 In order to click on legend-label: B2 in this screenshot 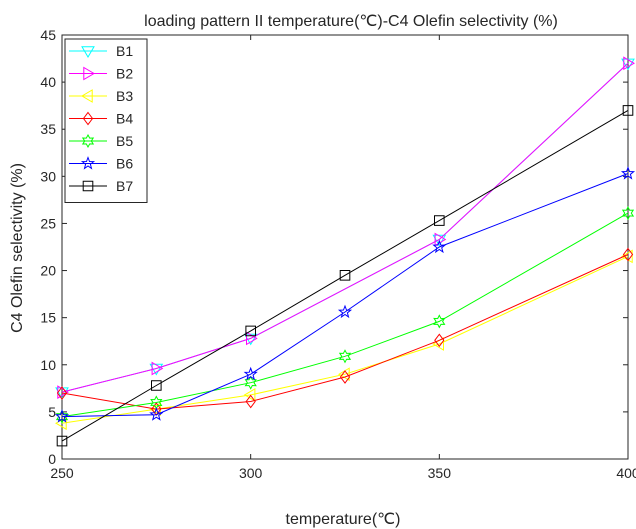, I will do `click(124, 74)`.